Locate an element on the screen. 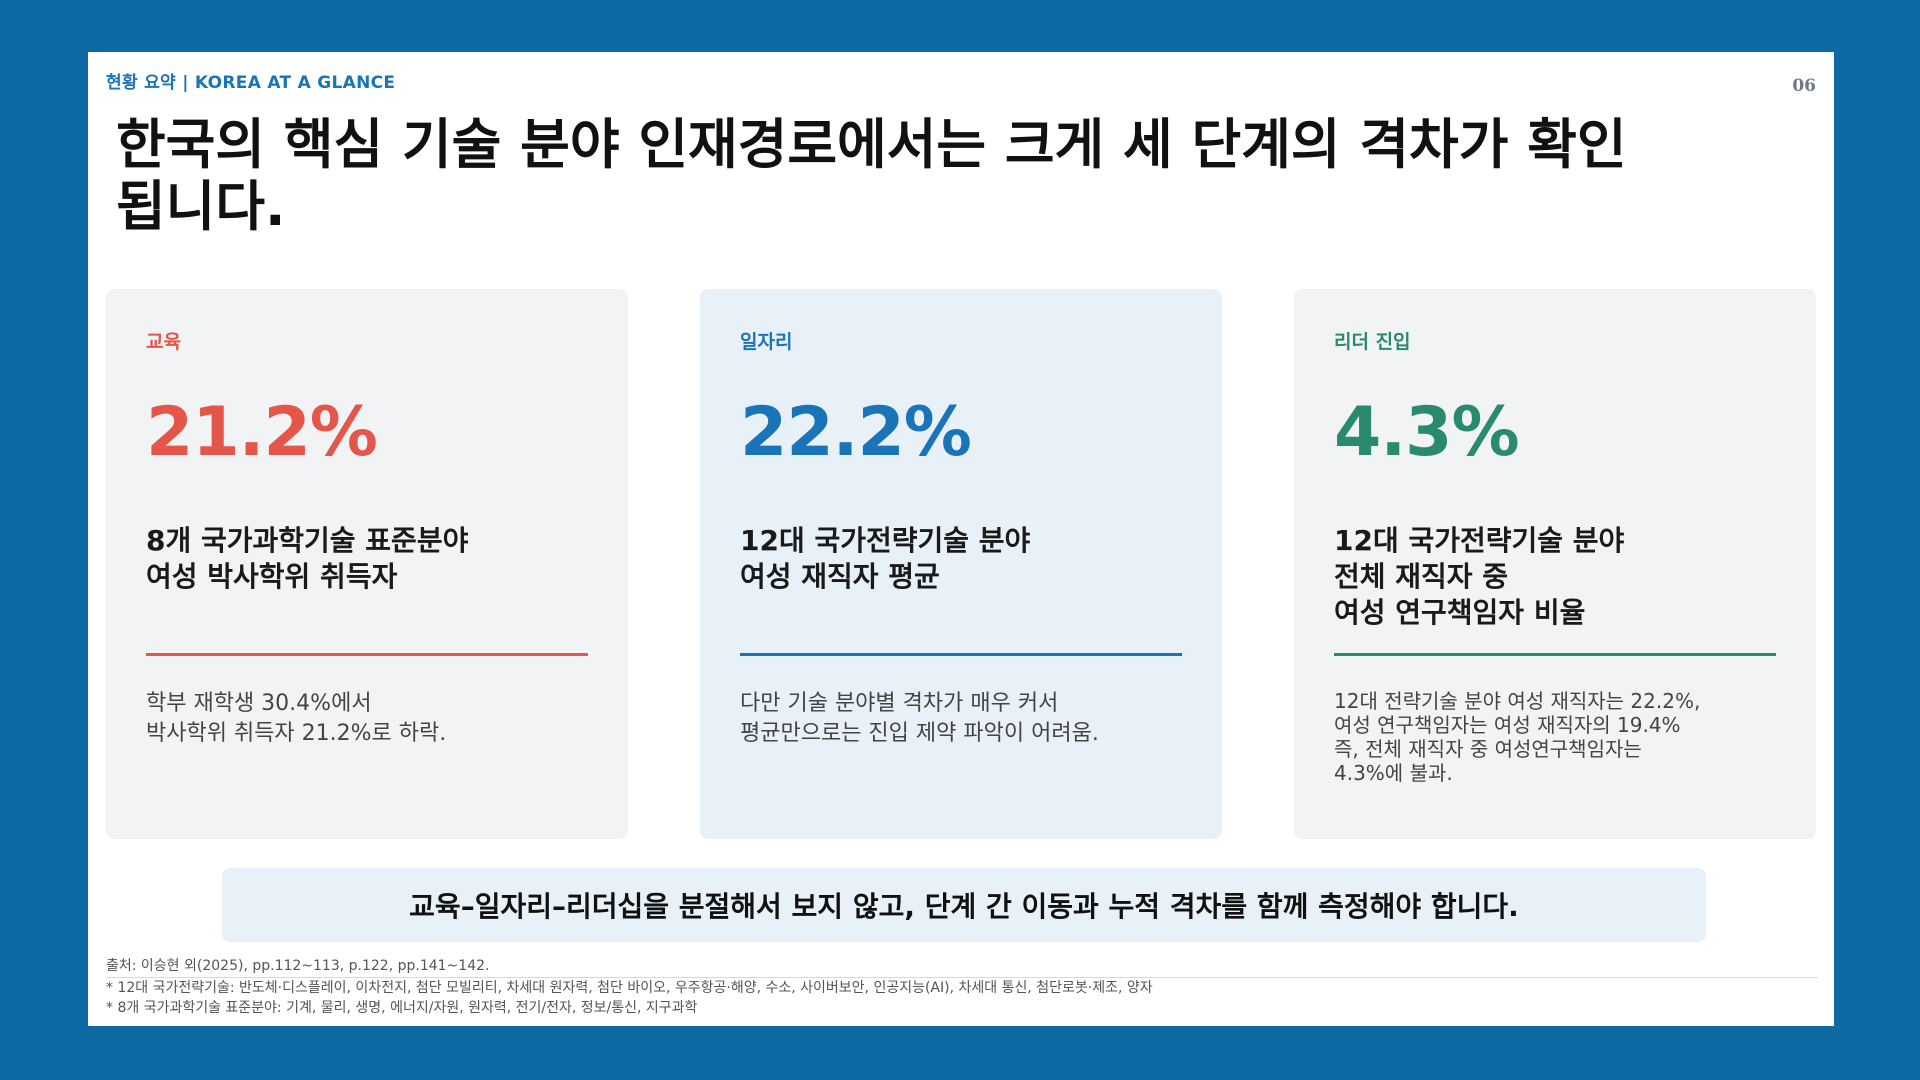  card-headline: 8개 국가과학기술 표준분야 여성 박사학위 취득자 is located at coordinates (307, 558).